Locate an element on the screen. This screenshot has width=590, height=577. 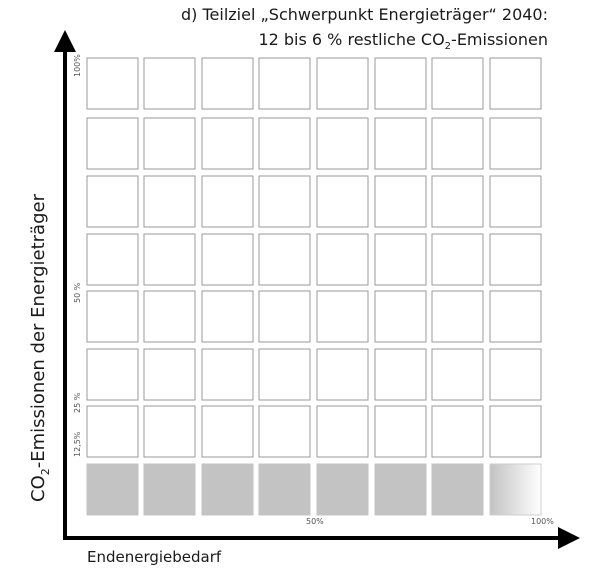
x-tick-100: 100% is located at coordinates (542, 521).